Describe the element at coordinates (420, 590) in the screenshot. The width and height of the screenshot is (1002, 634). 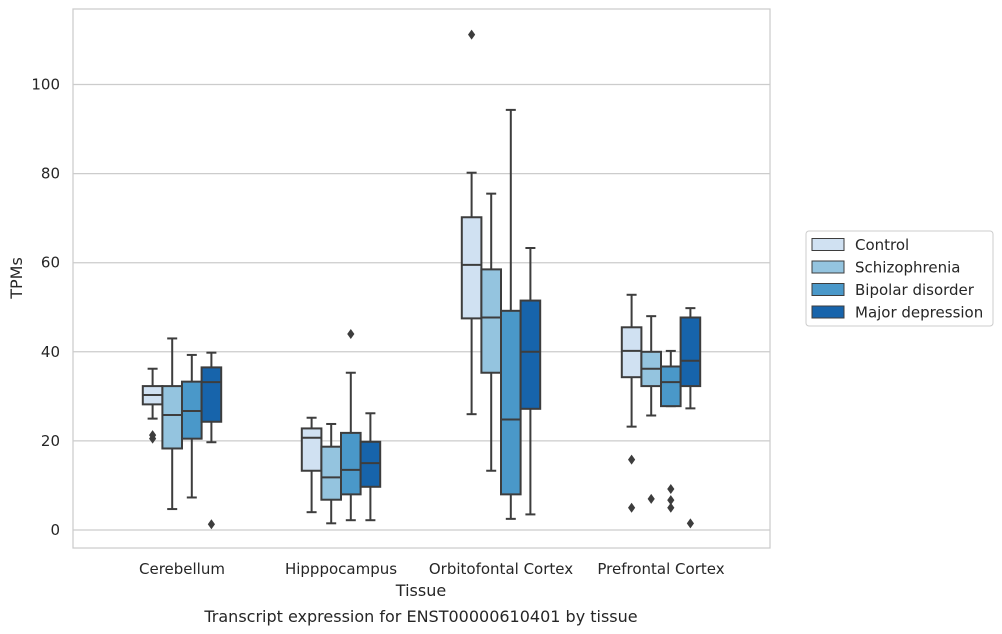
I see `x-axis-label: Tissue` at that location.